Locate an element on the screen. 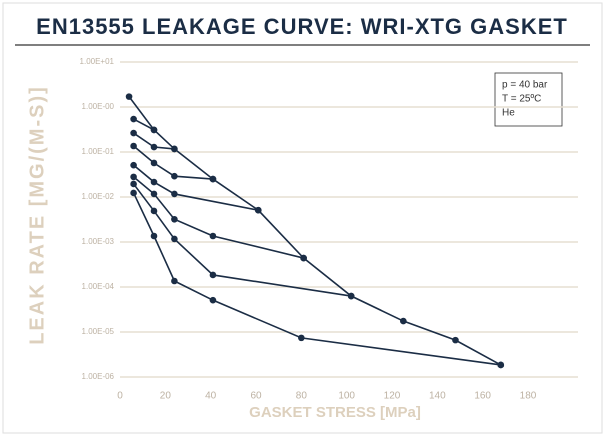  x-tick-label: 180 is located at coordinates (528, 396).